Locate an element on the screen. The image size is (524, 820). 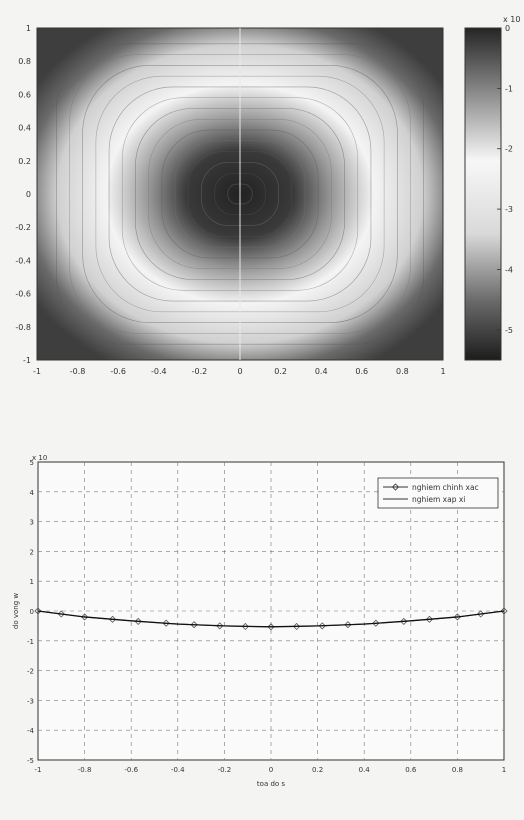
colorbar-tick-label: -5 is located at coordinates (509, 330).